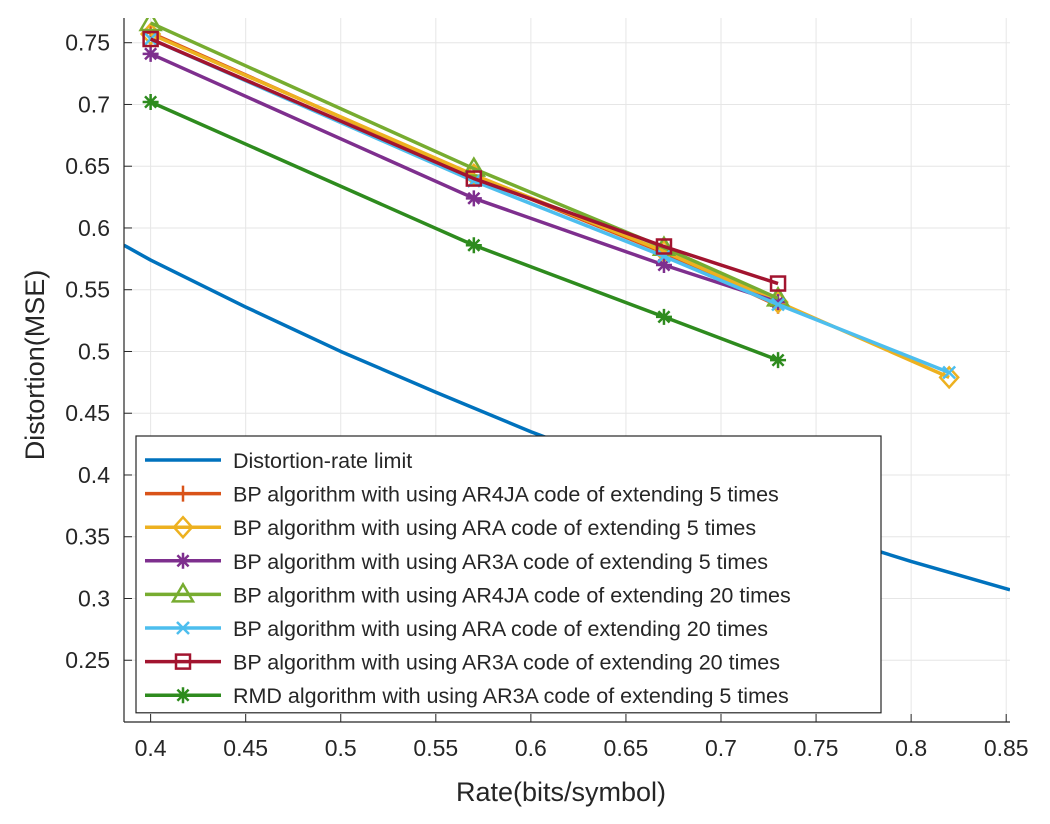  What do you see at coordinates (561, 792) in the screenshot?
I see `x-axis-label: Rate(bits/symbol)` at bounding box center [561, 792].